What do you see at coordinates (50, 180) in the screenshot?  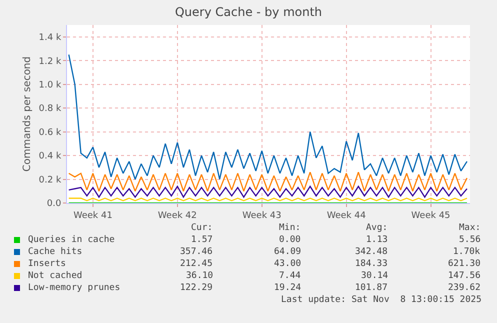 I see `y-tick-label: 0.2 k` at bounding box center [50, 180].